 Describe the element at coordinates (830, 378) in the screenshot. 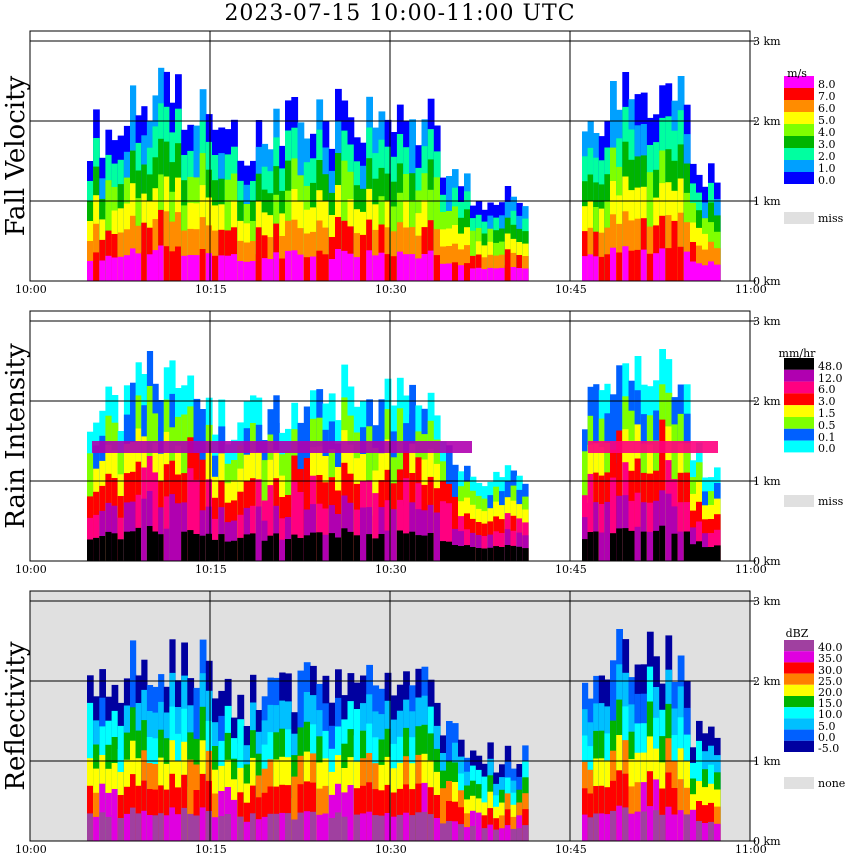

I see `legend-label: 12.0` at that location.